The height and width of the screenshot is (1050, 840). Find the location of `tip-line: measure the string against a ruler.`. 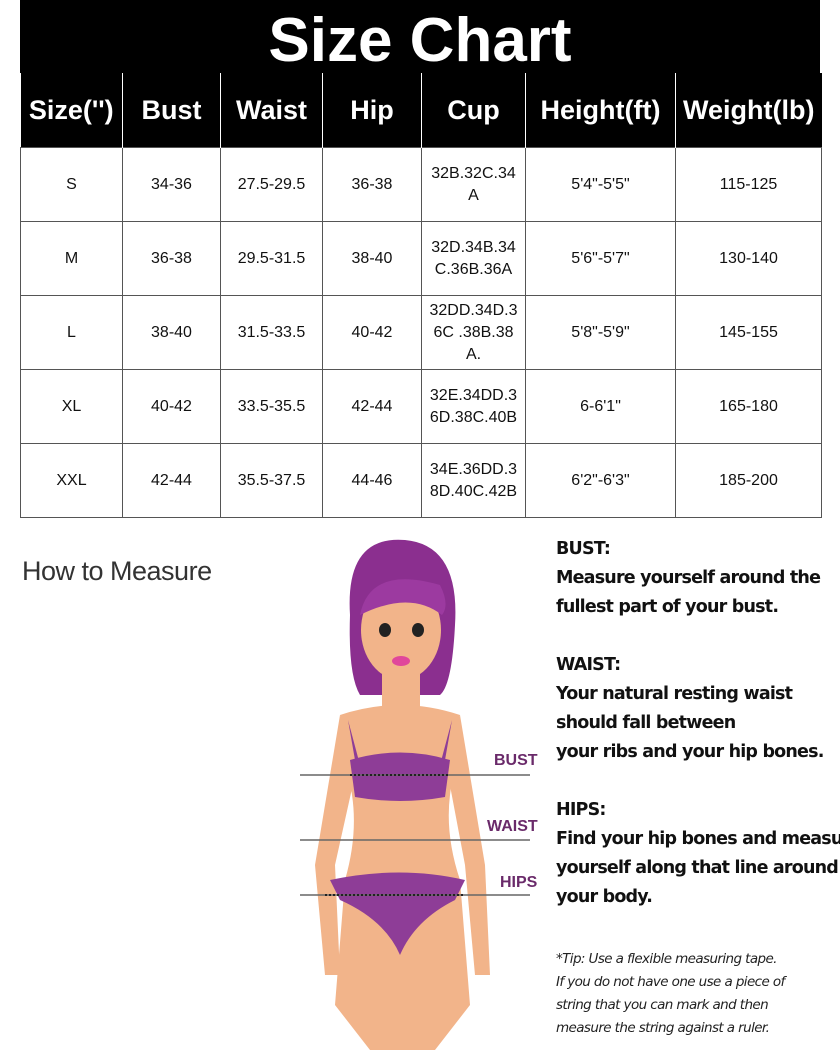

tip-line: measure the string against a ruler. is located at coordinates (663, 1028).